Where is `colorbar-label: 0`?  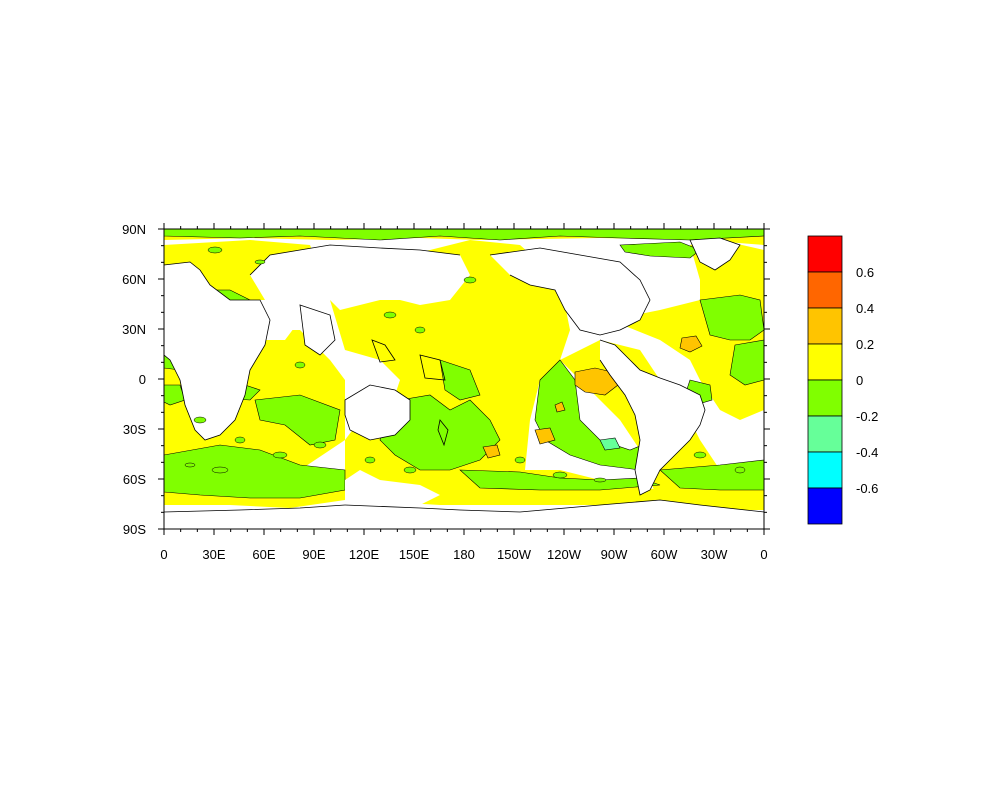 colorbar-label: 0 is located at coordinates (859, 380).